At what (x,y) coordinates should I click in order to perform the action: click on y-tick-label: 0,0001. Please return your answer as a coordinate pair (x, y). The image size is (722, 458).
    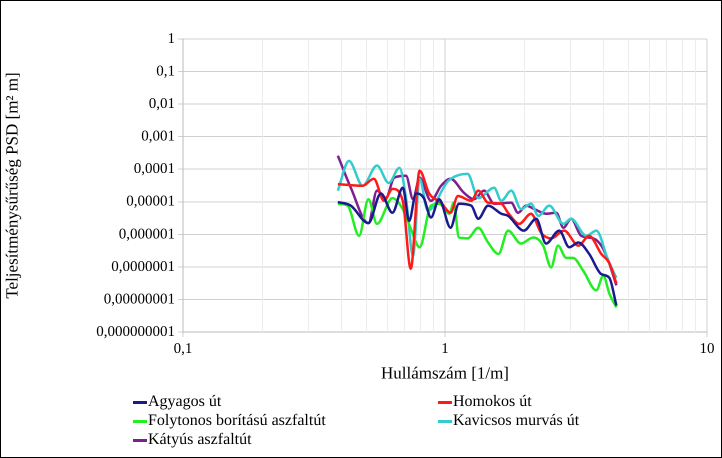
    Looking at the image, I should click on (154, 169).